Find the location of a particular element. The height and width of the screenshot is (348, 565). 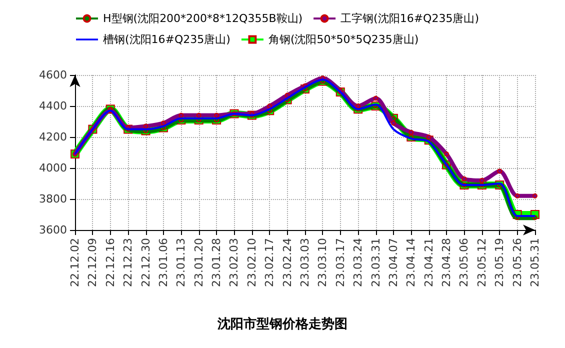

x-tick-label: 23.05.19 is located at coordinates (499, 262).